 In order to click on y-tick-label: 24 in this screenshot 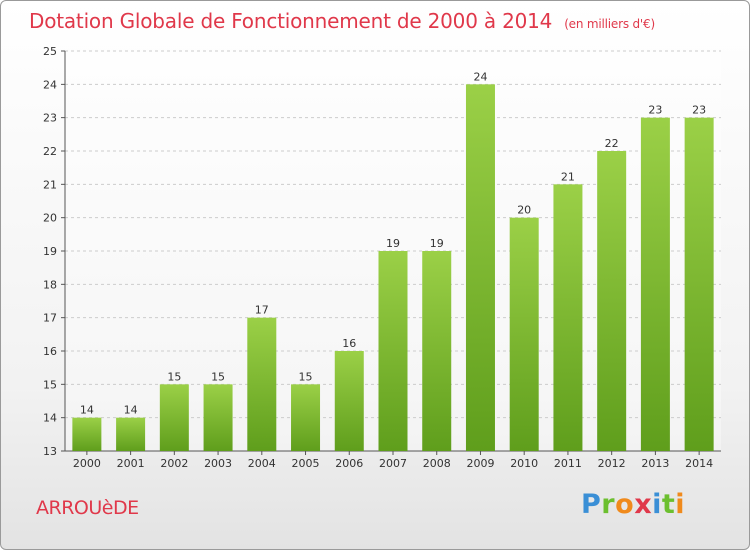, I will do `click(50, 84)`.